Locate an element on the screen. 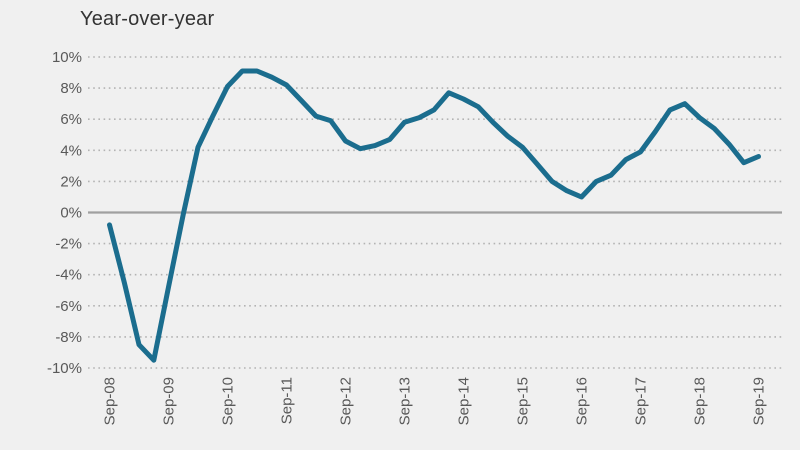 The image size is (800, 450). y-axis-tick-label: 4% is located at coordinates (71, 150).